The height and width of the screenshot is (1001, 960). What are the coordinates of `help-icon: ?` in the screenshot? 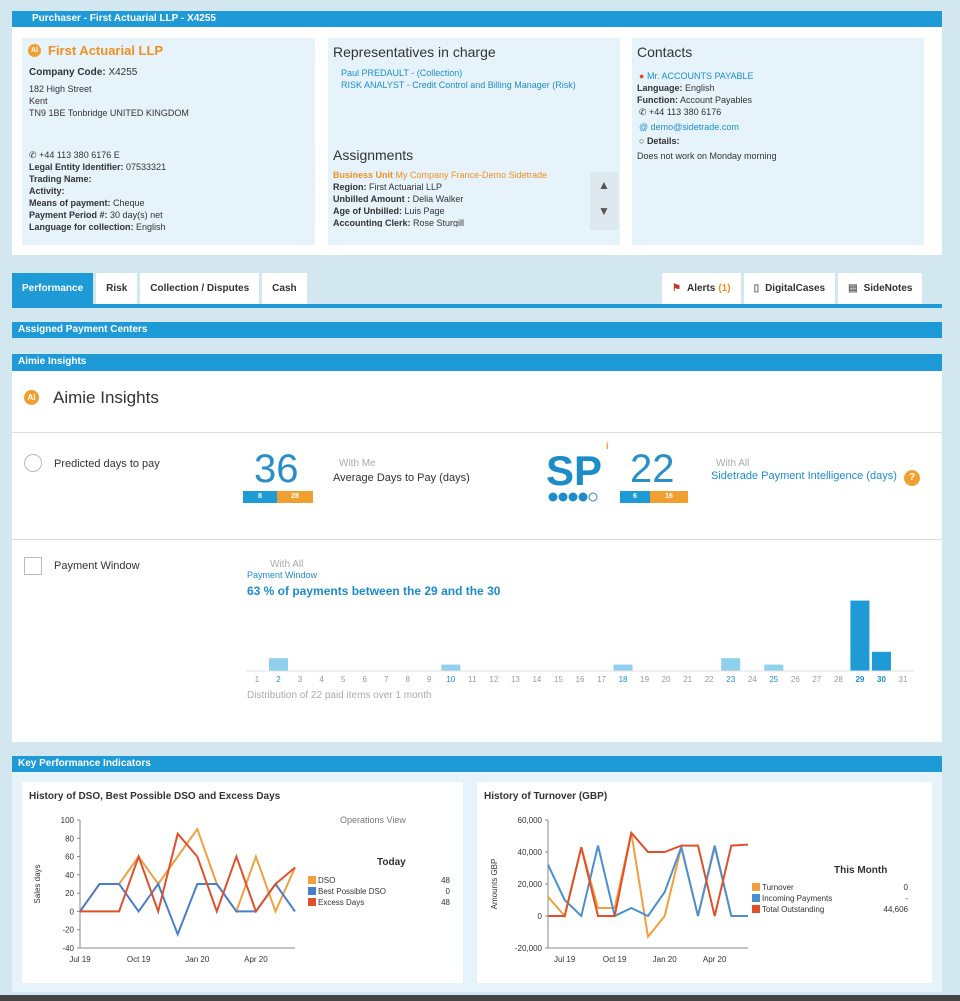 It's located at (912, 478).